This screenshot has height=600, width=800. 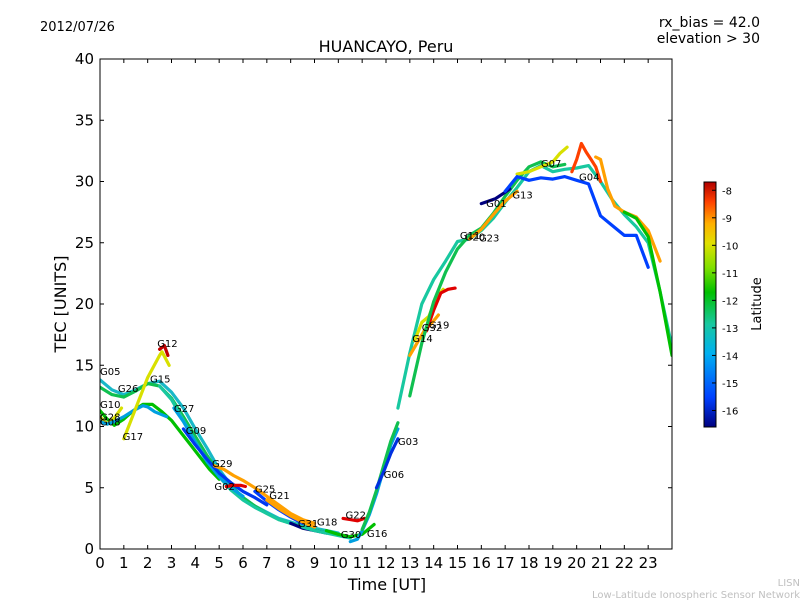 What do you see at coordinates (528, 563) in the screenshot?
I see `x-tick-label: 18` at bounding box center [528, 563].